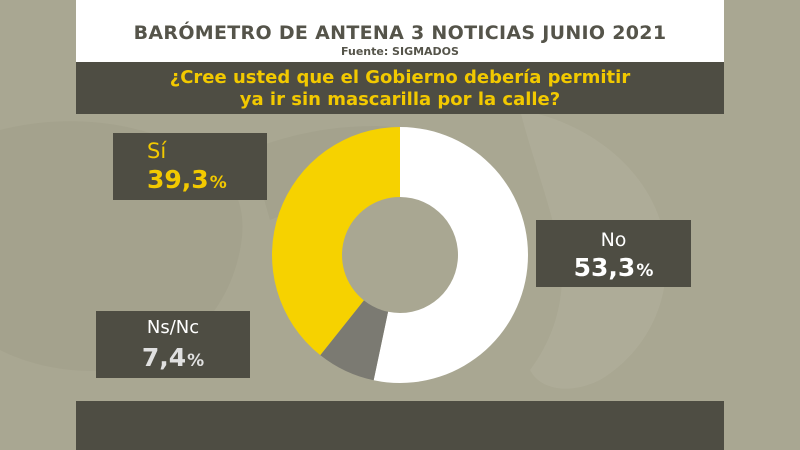  I want to click on donut-slice-no, so click(450, 255).